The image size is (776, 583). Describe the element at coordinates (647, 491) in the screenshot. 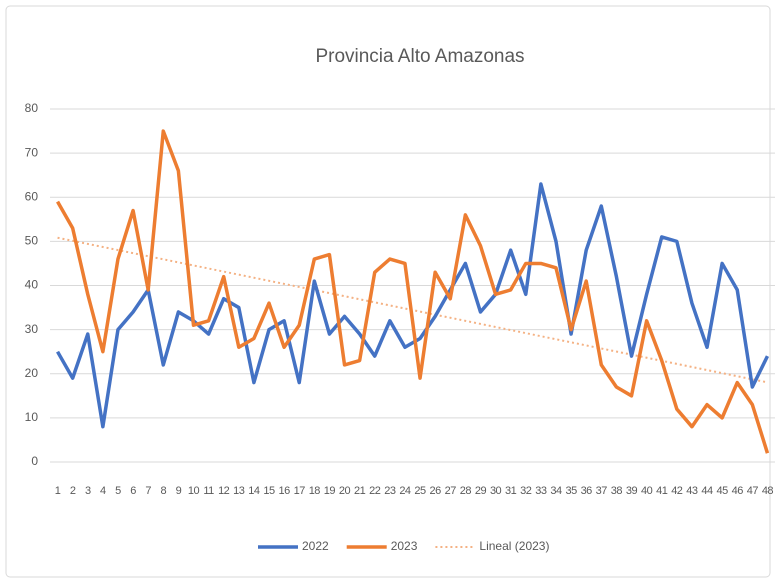

I see `x-tick-label: 40` at that location.